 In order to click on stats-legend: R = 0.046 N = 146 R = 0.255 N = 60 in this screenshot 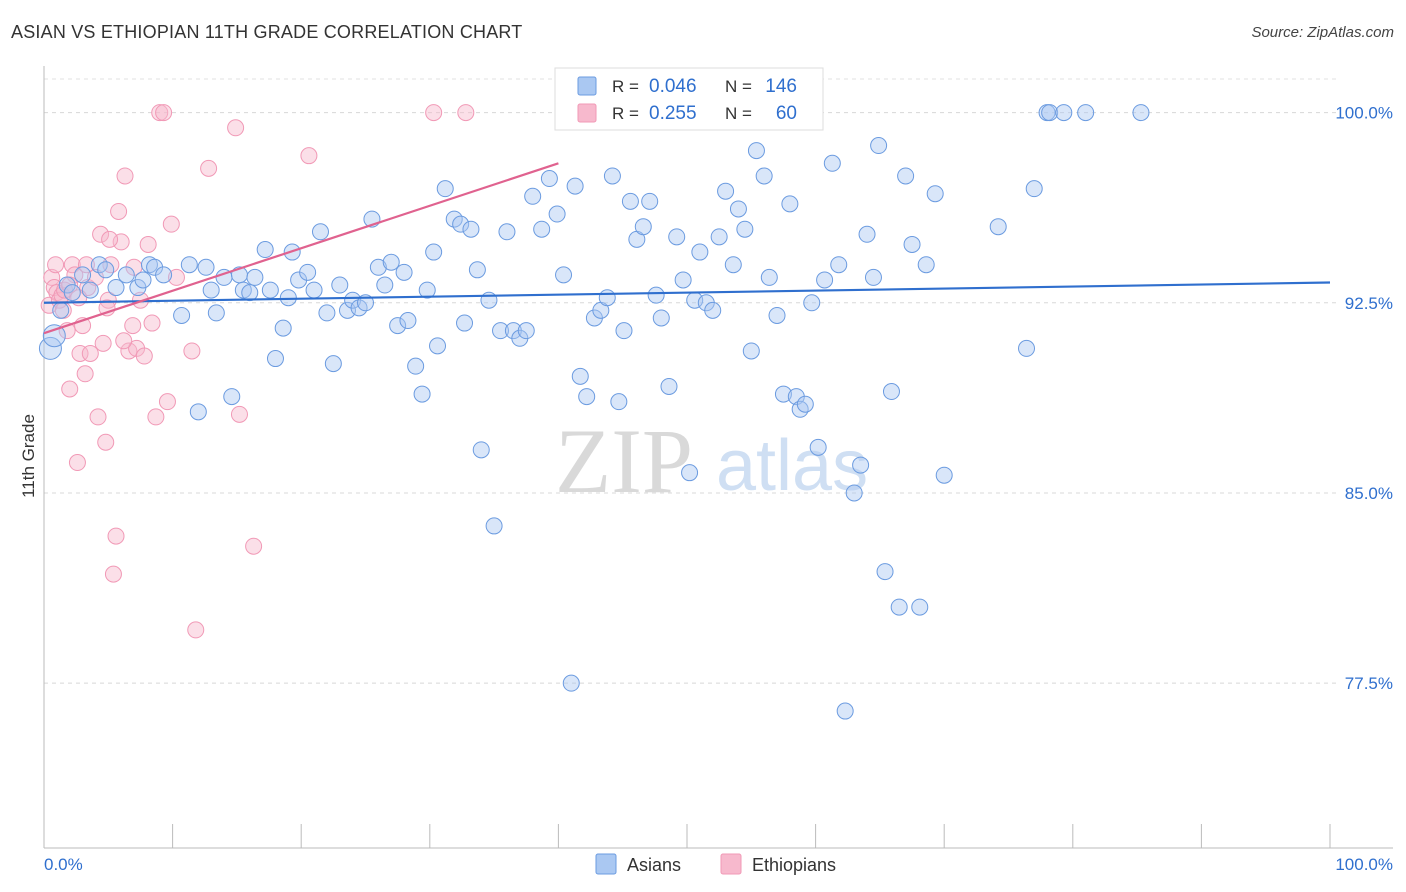, I will do `click(689, 99)`.